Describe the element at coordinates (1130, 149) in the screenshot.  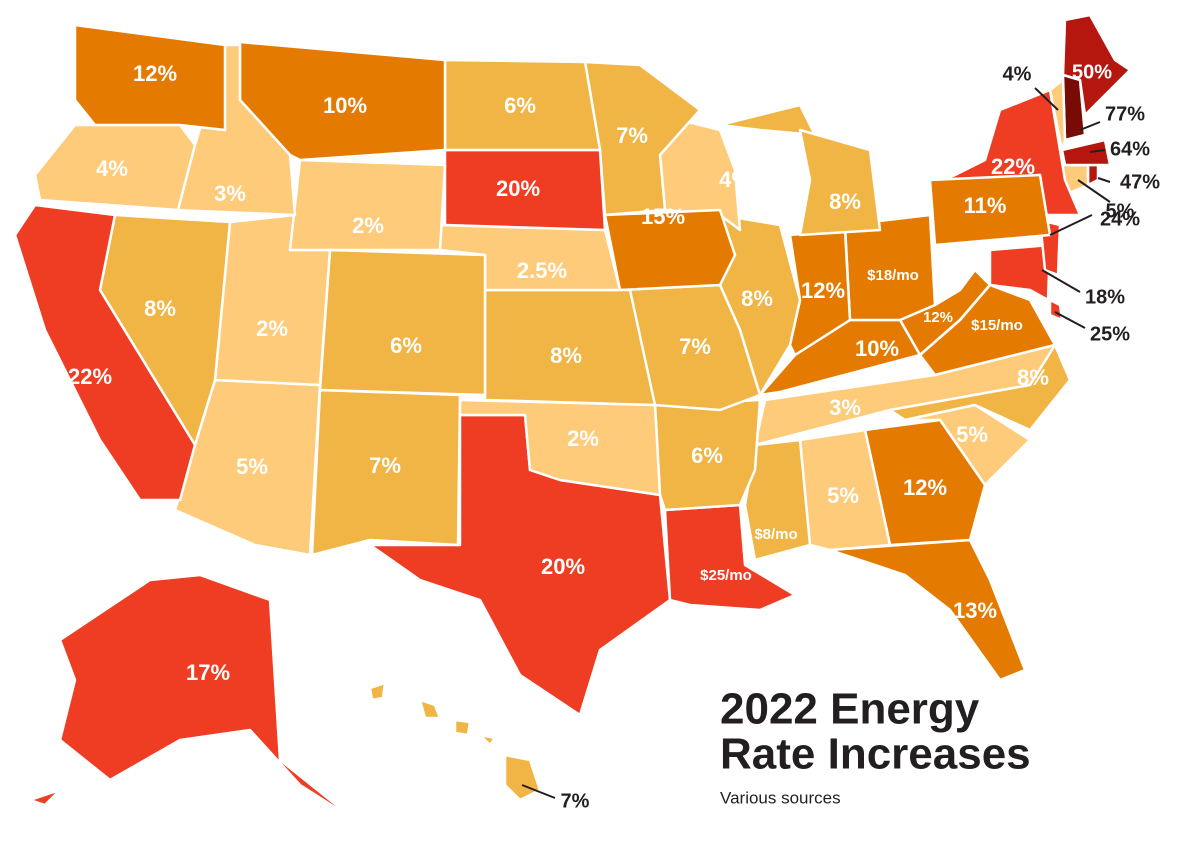
I see `state-label: 64%` at that location.